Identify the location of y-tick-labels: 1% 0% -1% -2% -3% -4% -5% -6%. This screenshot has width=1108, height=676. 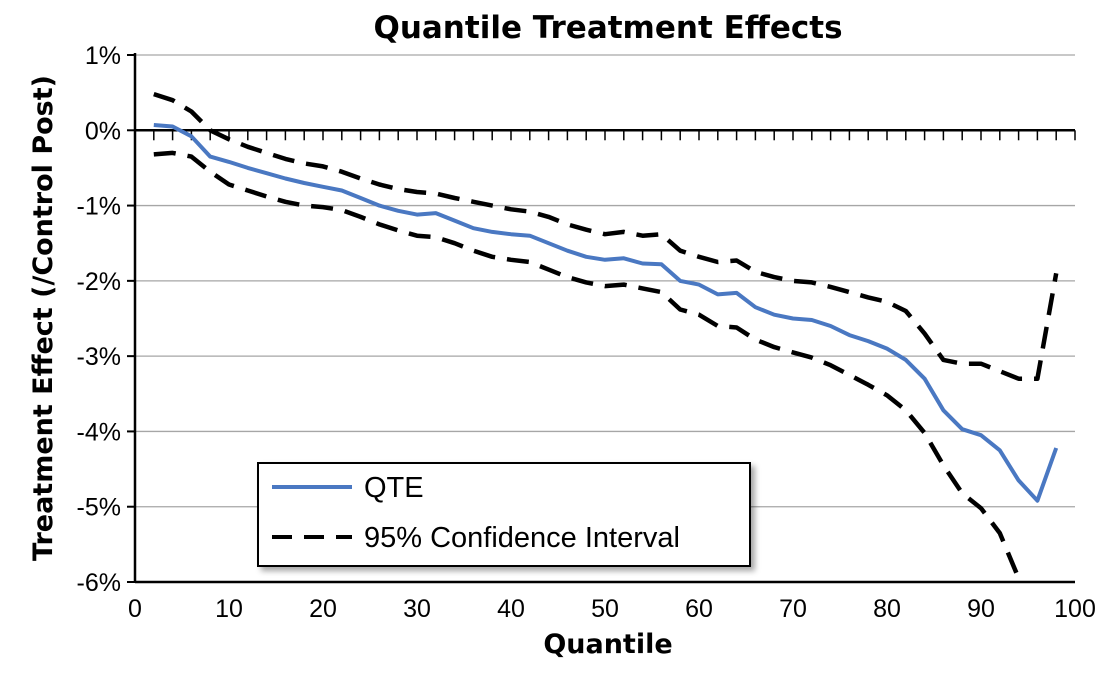
(99, 319).